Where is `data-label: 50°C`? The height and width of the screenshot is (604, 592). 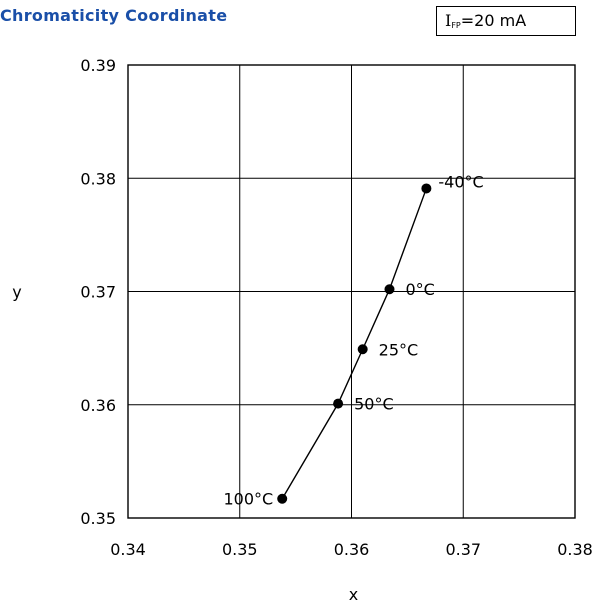 data-label: 50°C is located at coordinates (374, 404).